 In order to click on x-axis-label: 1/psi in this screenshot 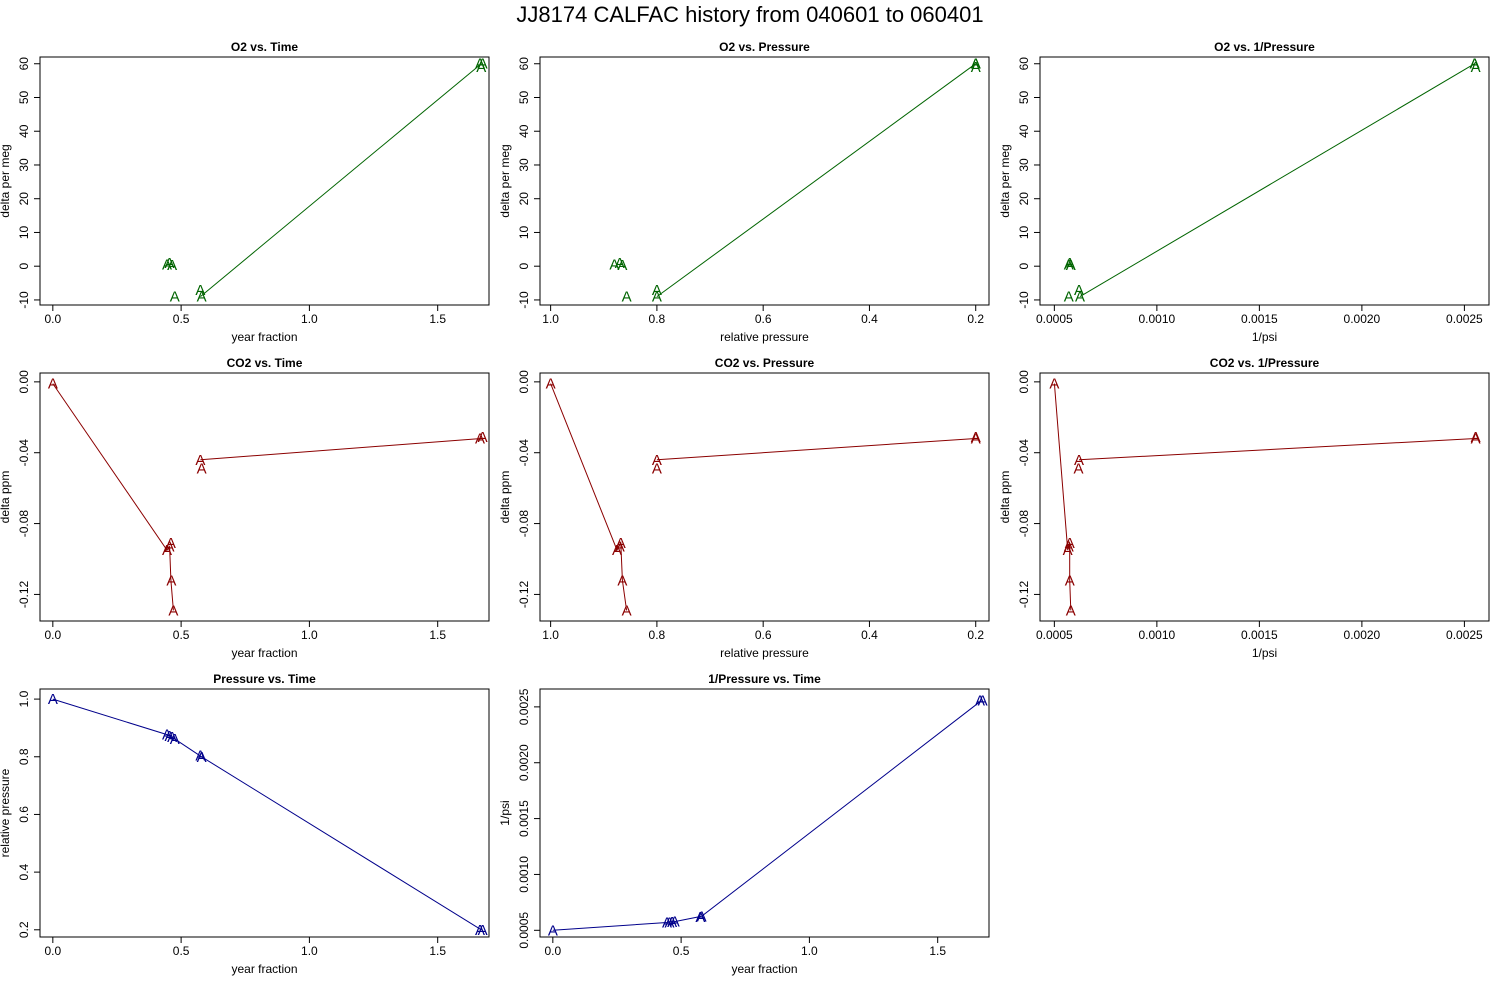, I will do `click(1264, 337)`.